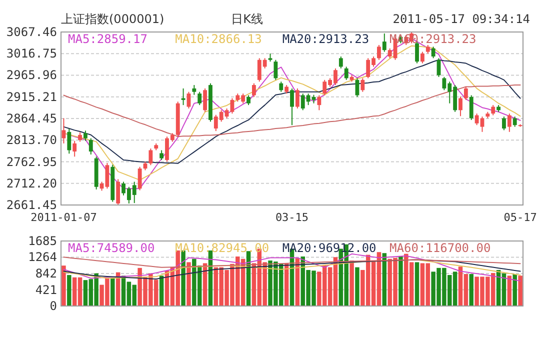 This screenshot has width=550, height=340. Describe the element at coordinates (326, 39) in the screenshot. I see `text: MA20:2913.23` at that location.